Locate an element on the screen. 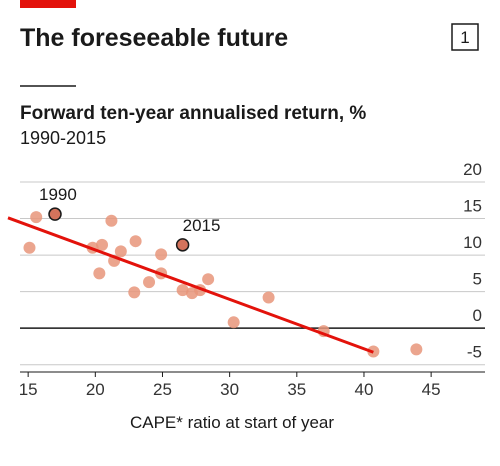  x-tick-label: 15 is located at coordinates (28, 389).